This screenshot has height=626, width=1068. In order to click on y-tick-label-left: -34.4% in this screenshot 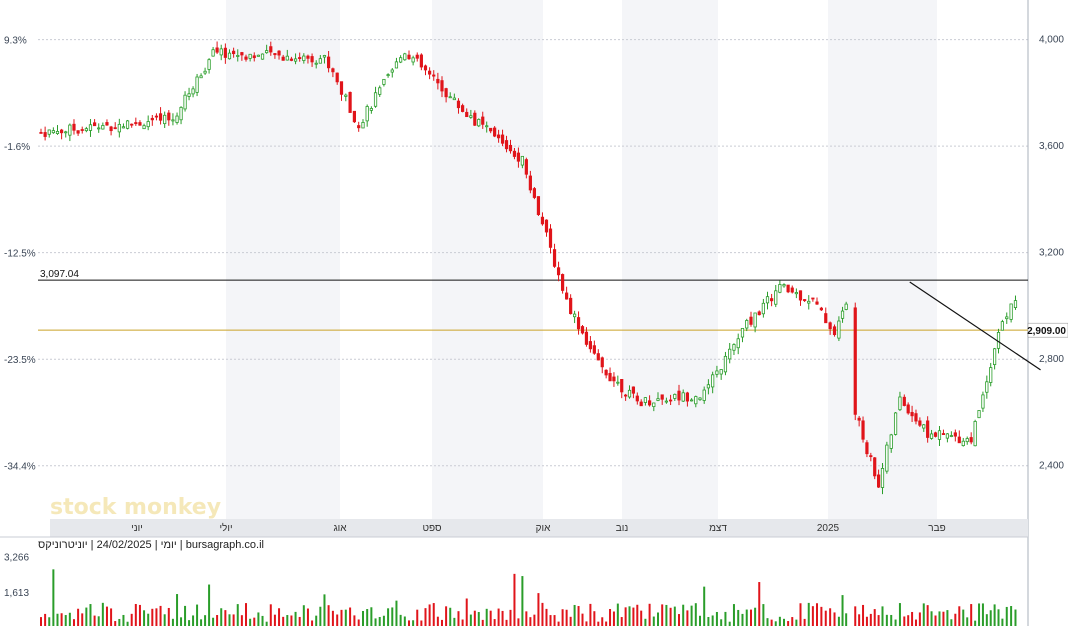, I will do `click(20, 467)`.